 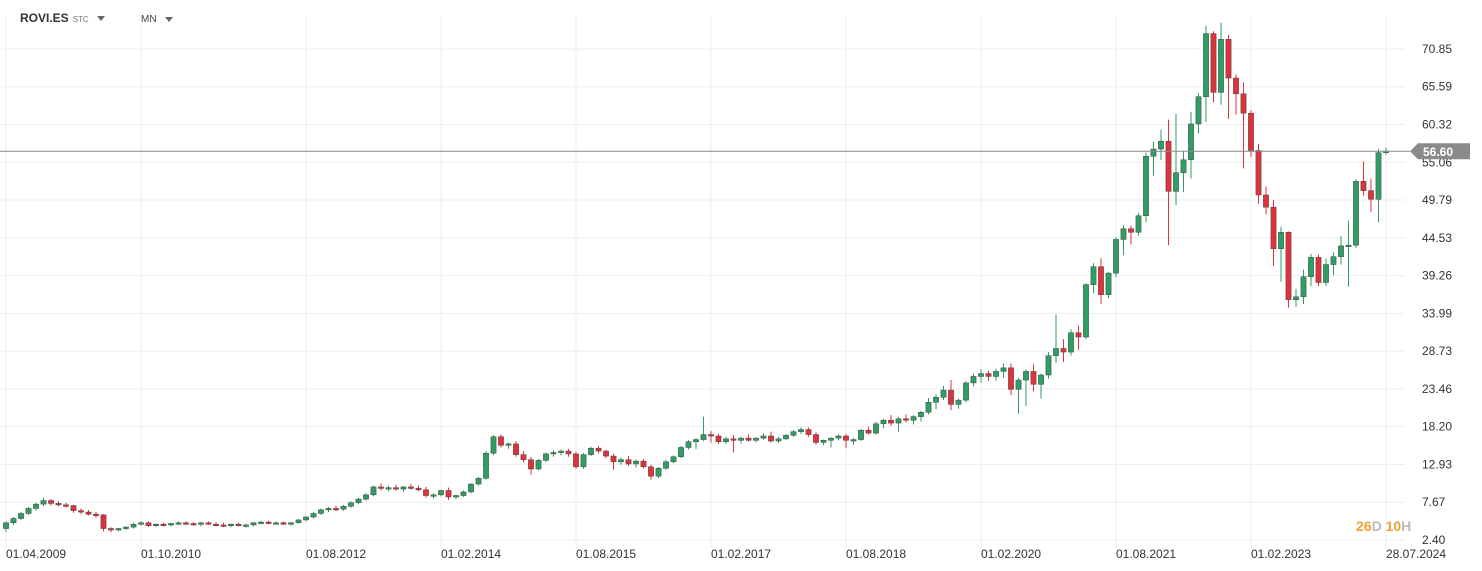 What do you see at coordinates (62, 18) in the screenshot?
I see `symbol-selector: ROVI.ES STC` at bounding box center [62, 18].